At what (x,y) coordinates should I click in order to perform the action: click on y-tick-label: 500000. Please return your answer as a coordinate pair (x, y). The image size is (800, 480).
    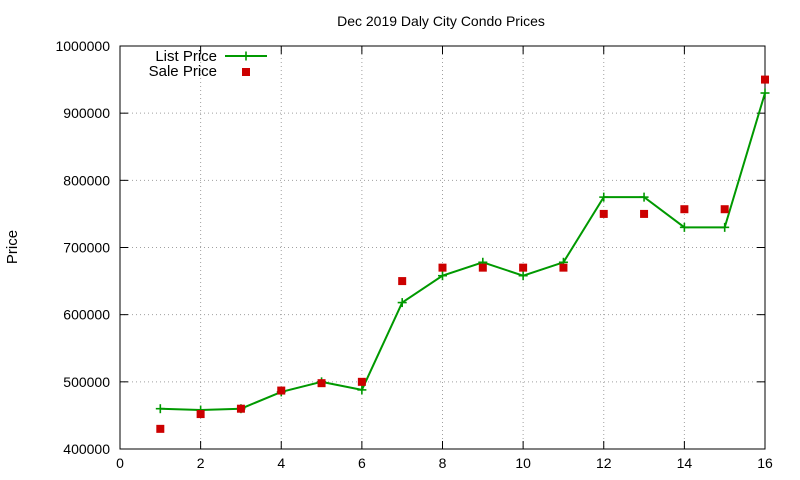
    Looking at the image, I should click on (86, 382).